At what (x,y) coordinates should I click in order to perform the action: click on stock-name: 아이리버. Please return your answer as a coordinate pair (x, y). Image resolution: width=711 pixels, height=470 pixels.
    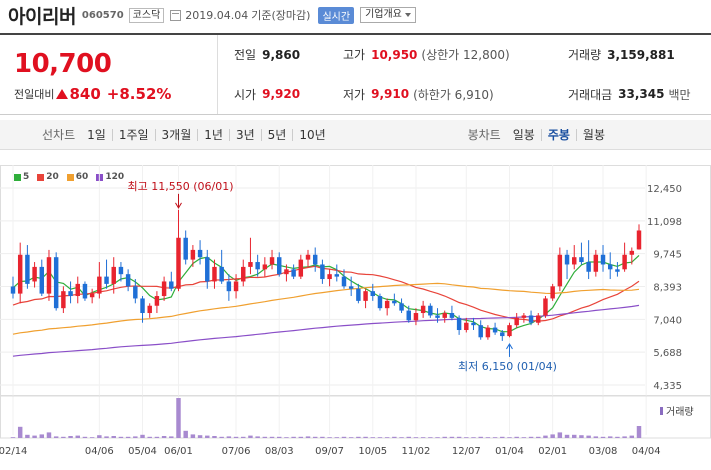
    Looking at the image, I should click on (42, 16).